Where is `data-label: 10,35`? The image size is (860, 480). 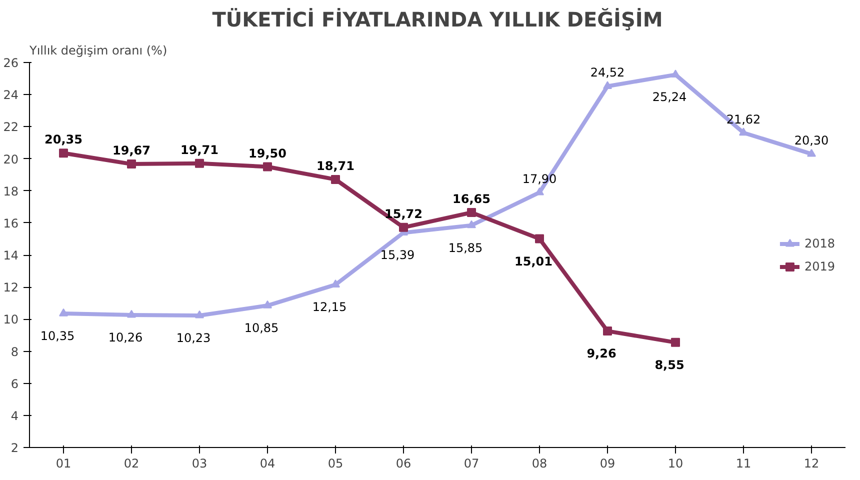 data-label: 10,35 is located at coordinates (57, 336).